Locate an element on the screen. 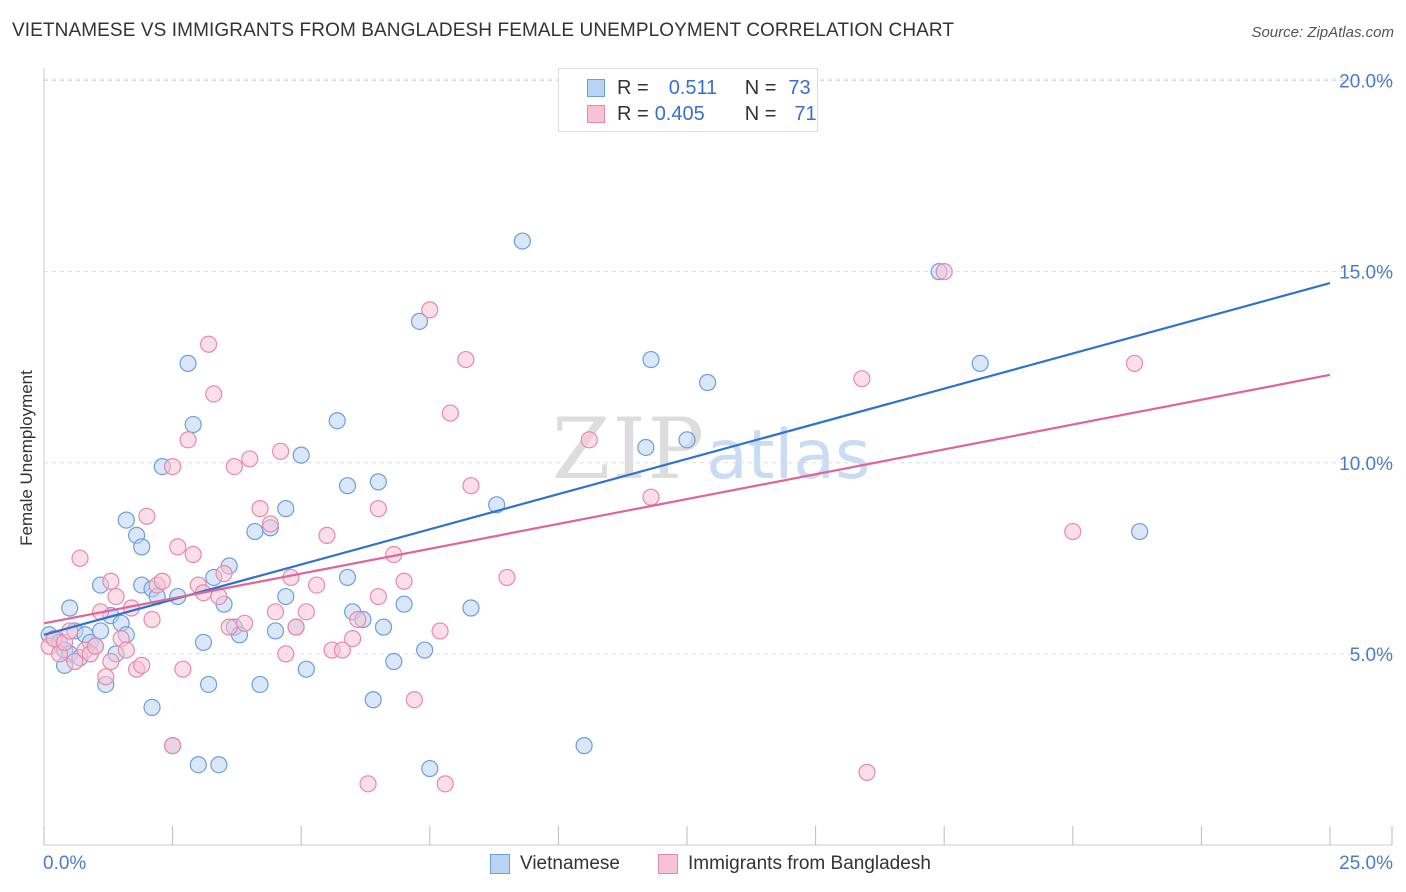  legend-label: Vietnamese is located at coordinates (570, 863).